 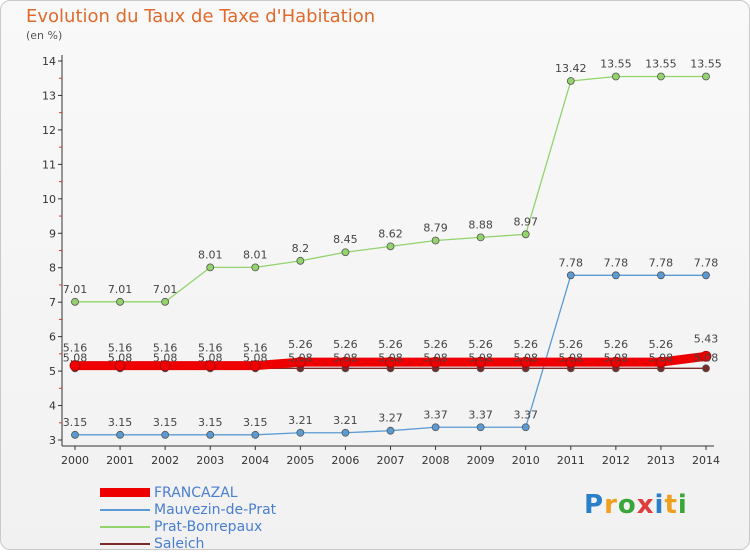 What do you see at coordinates (301, 248) in the screenshot?
I see `data-label: 8.2` at bounding box center [301, 248].